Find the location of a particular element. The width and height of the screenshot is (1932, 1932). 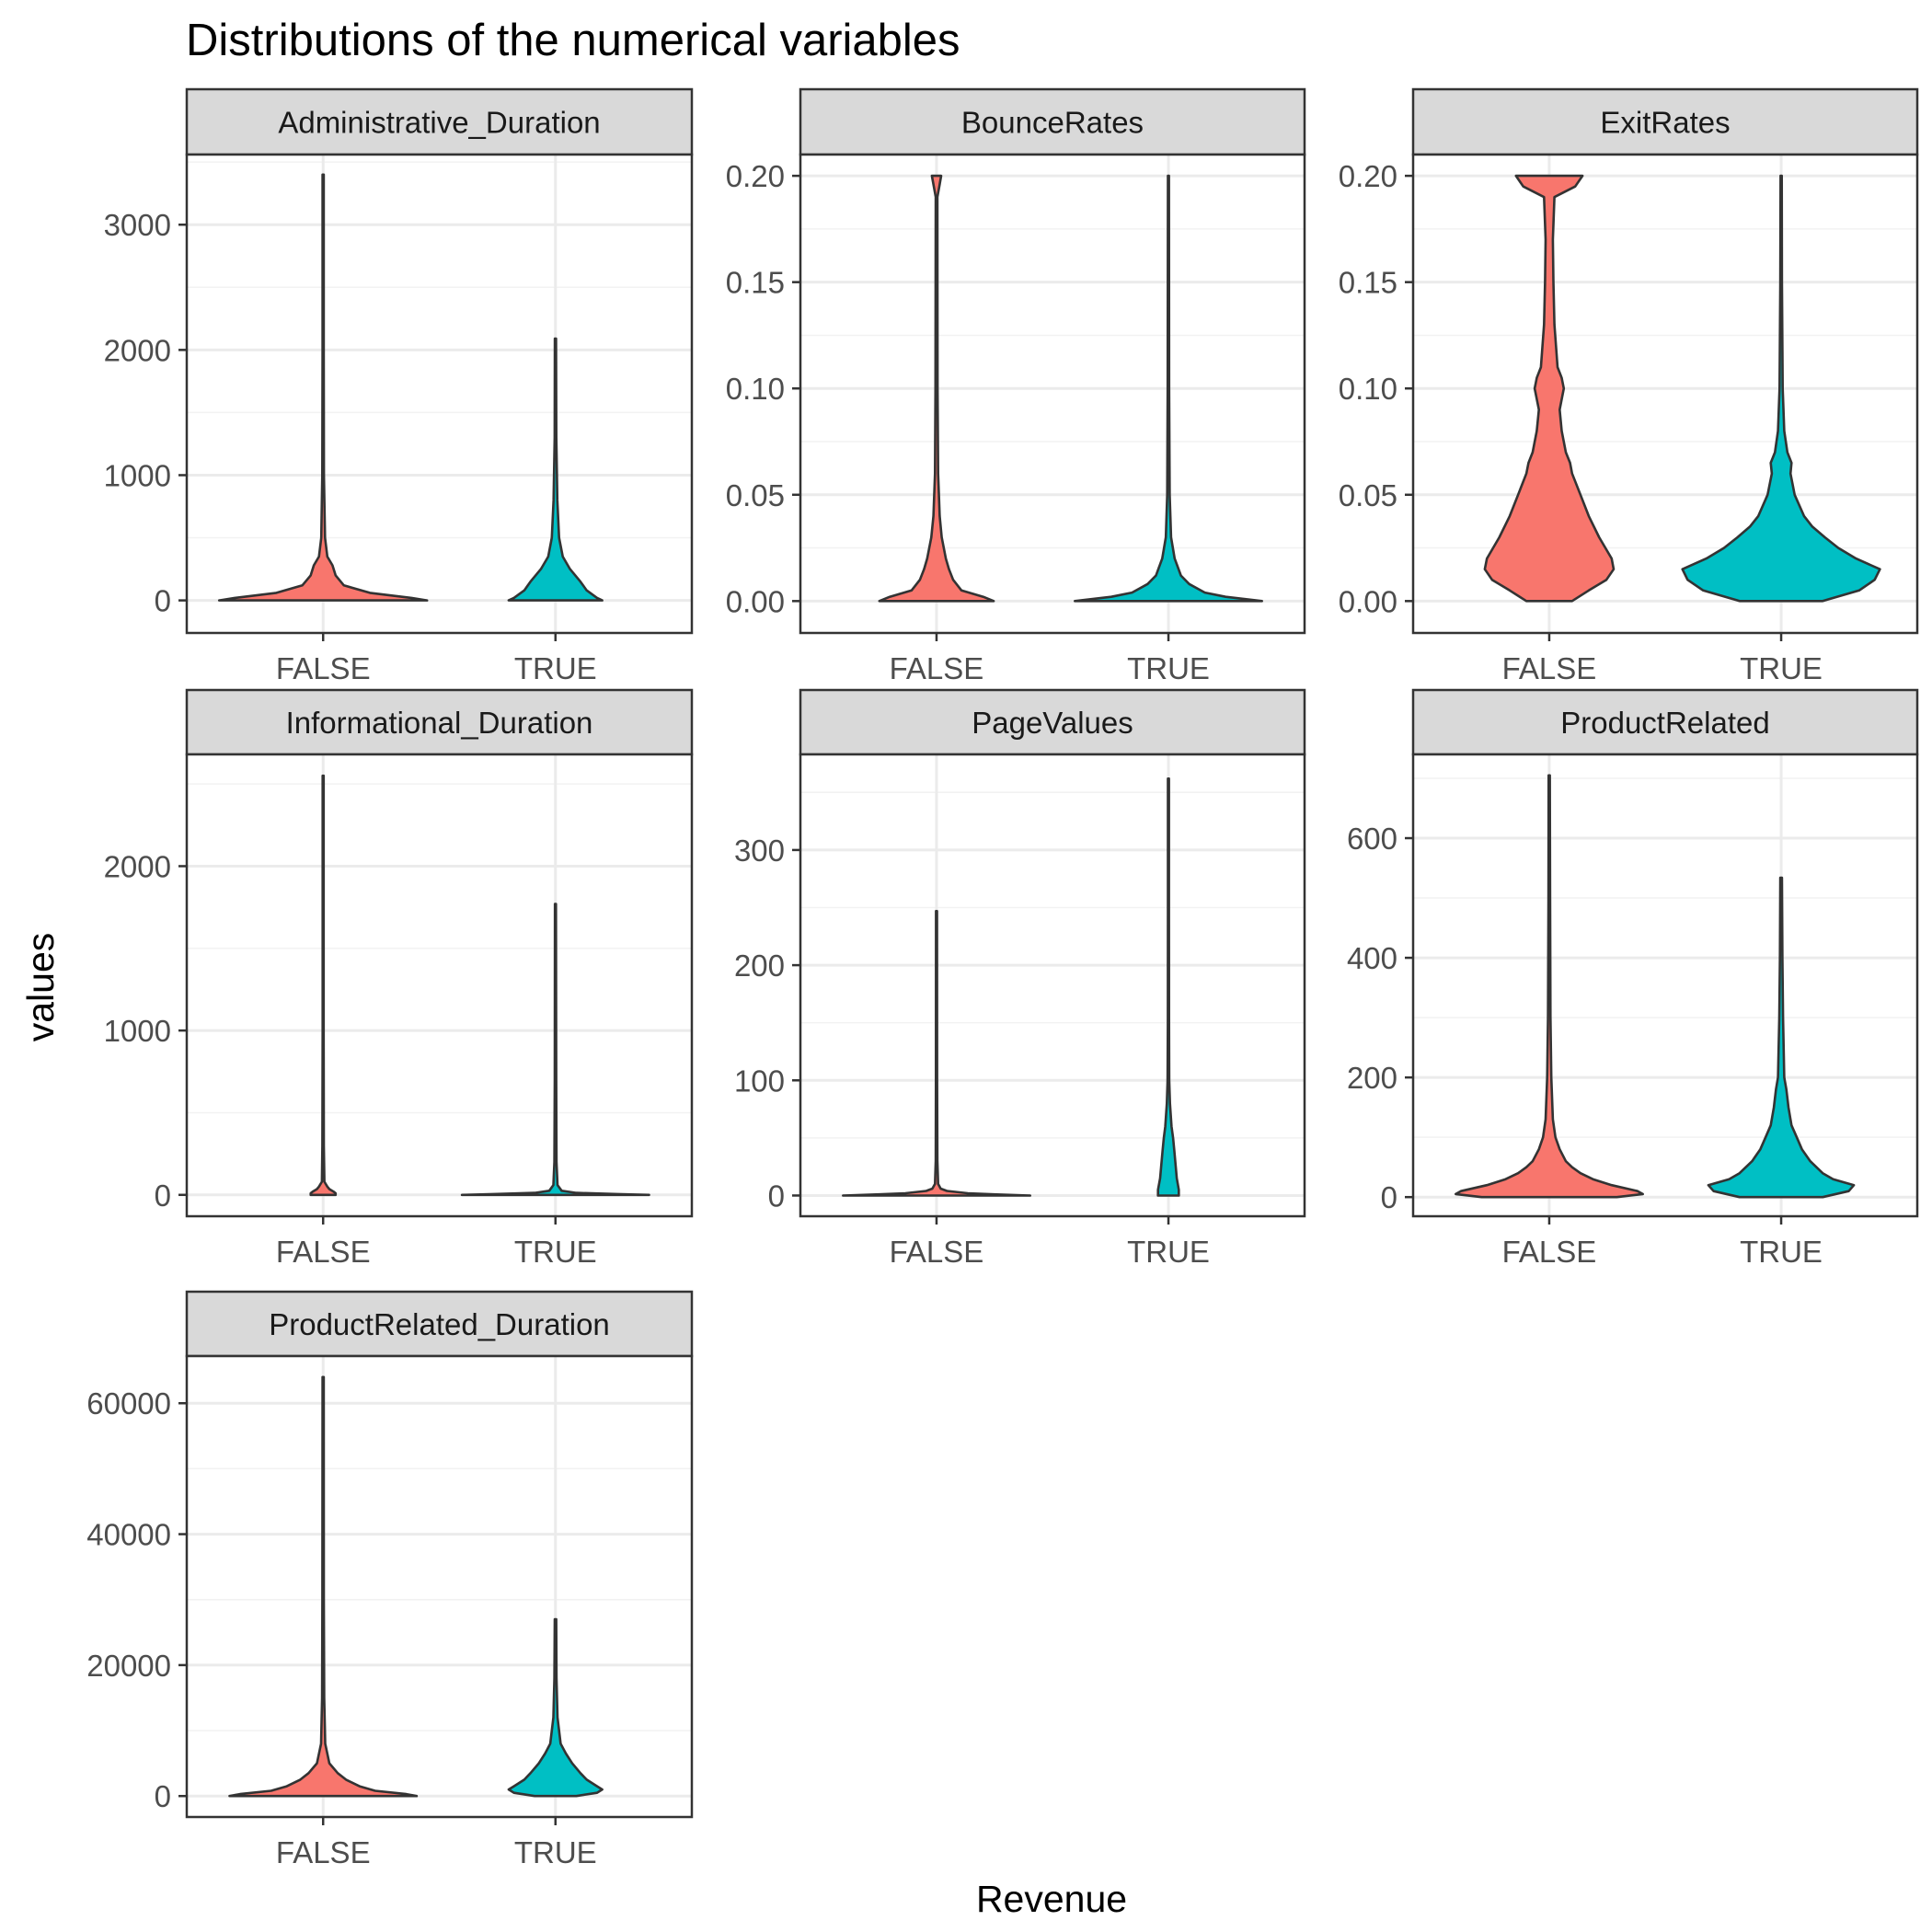

x-axis-title: Revenue is located at coordinates (1051, 1899).